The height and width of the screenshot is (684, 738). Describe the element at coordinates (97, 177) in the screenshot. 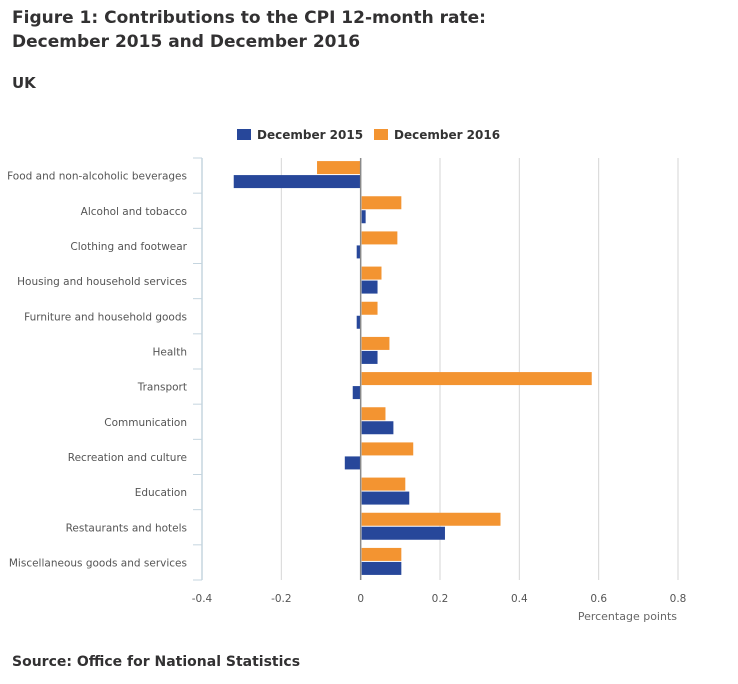

I see `category-label: Food and non-alcoholic beverages` at that location.